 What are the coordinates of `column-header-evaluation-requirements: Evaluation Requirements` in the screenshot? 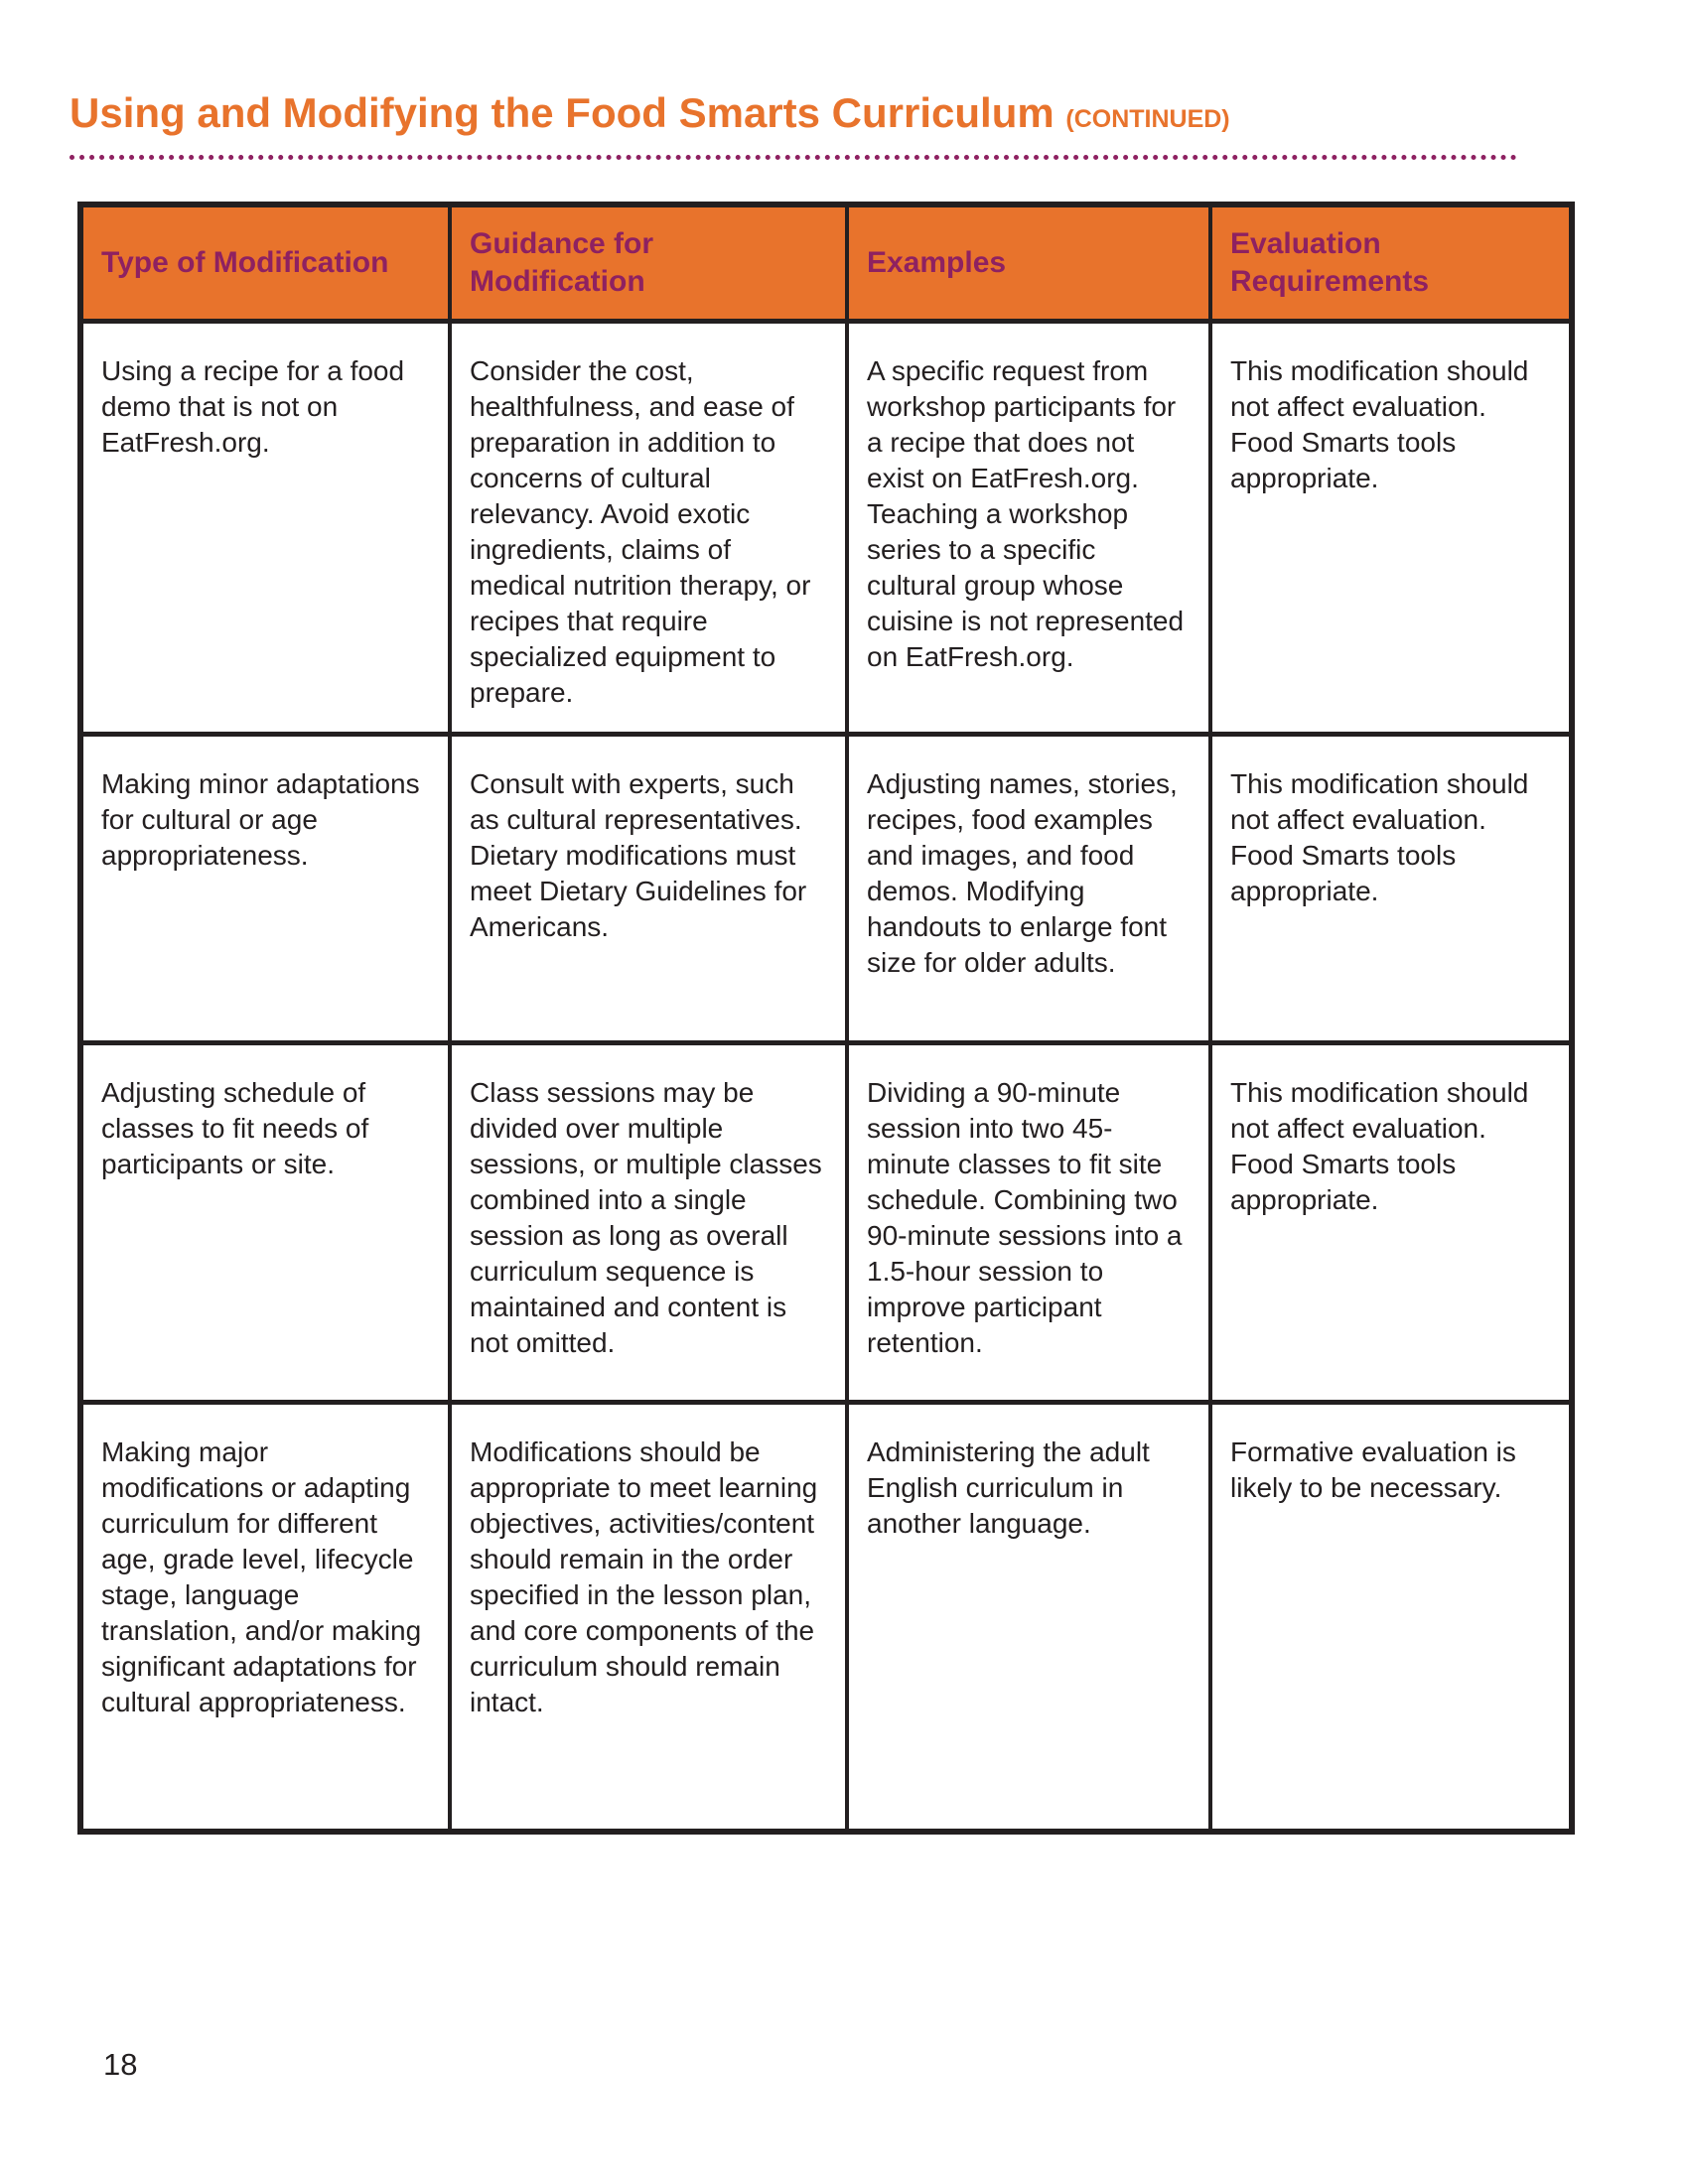 It's located at (1391, 263).